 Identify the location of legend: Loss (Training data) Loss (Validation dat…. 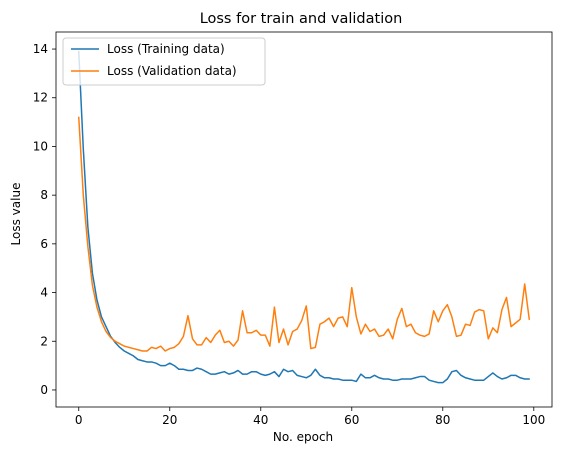
(164, 61).